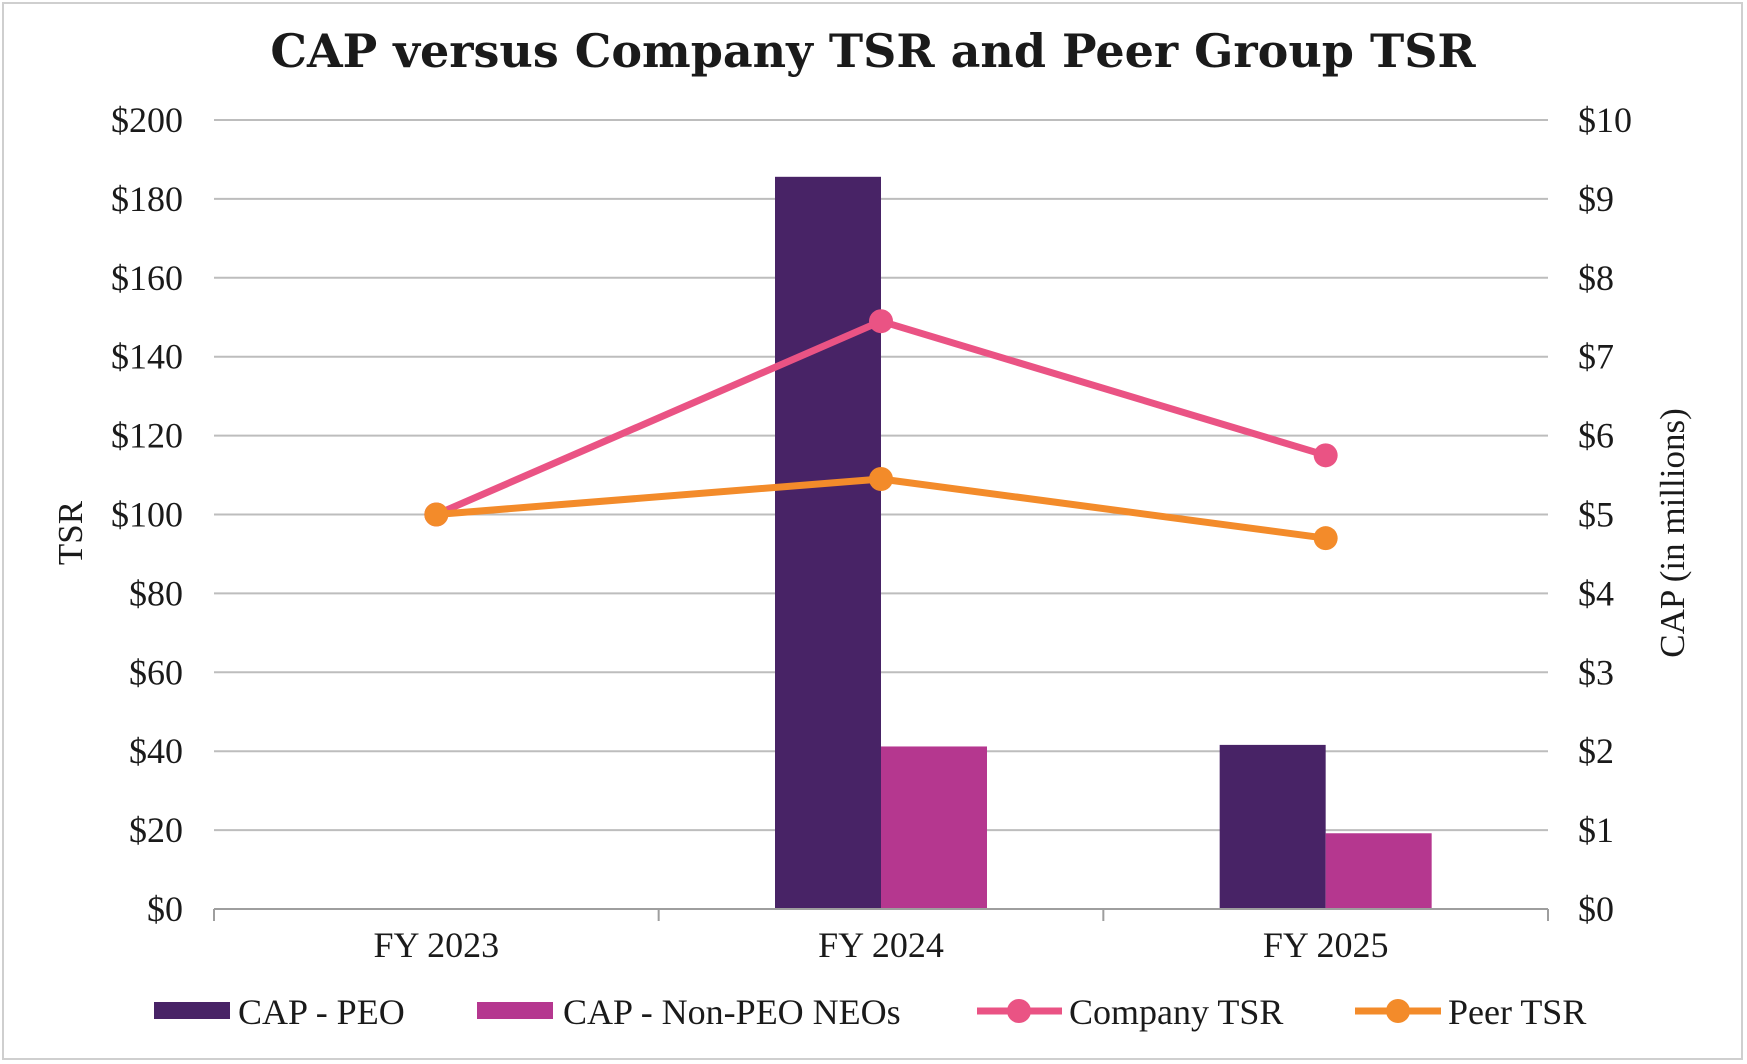 This screenshot has height=1064, width=1747. Describe the element at coordinates (321, 1012) in the screenshot. I see `legend-label-cap-peo: CAP - PEO` at that location.